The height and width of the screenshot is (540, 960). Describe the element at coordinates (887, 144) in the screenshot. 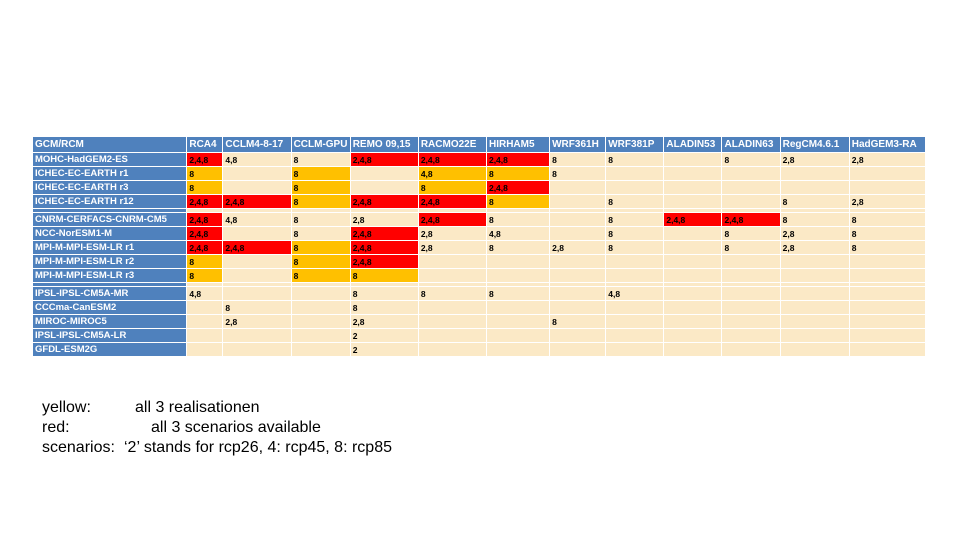

I see `column-header: HadGEM3-RA` at that location.